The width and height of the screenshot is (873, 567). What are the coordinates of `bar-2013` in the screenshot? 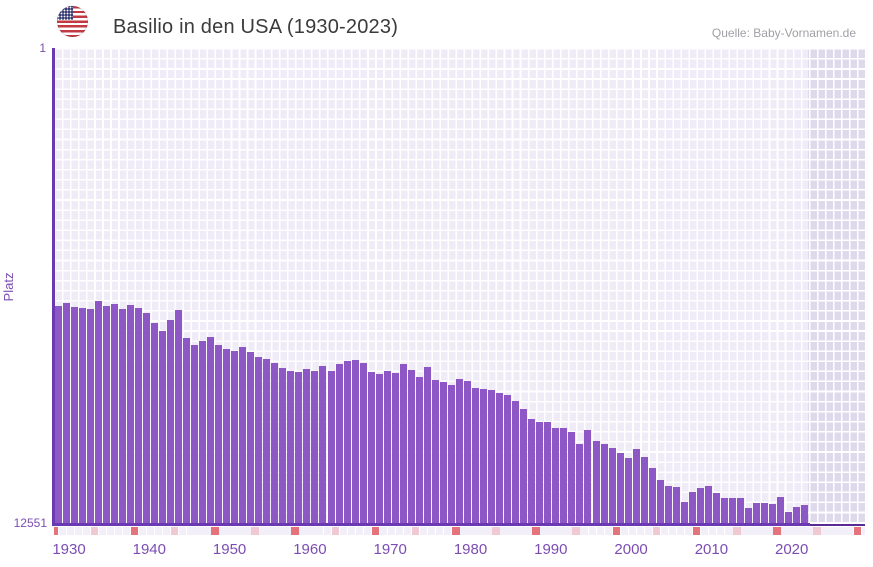 It's located at (724, 510).